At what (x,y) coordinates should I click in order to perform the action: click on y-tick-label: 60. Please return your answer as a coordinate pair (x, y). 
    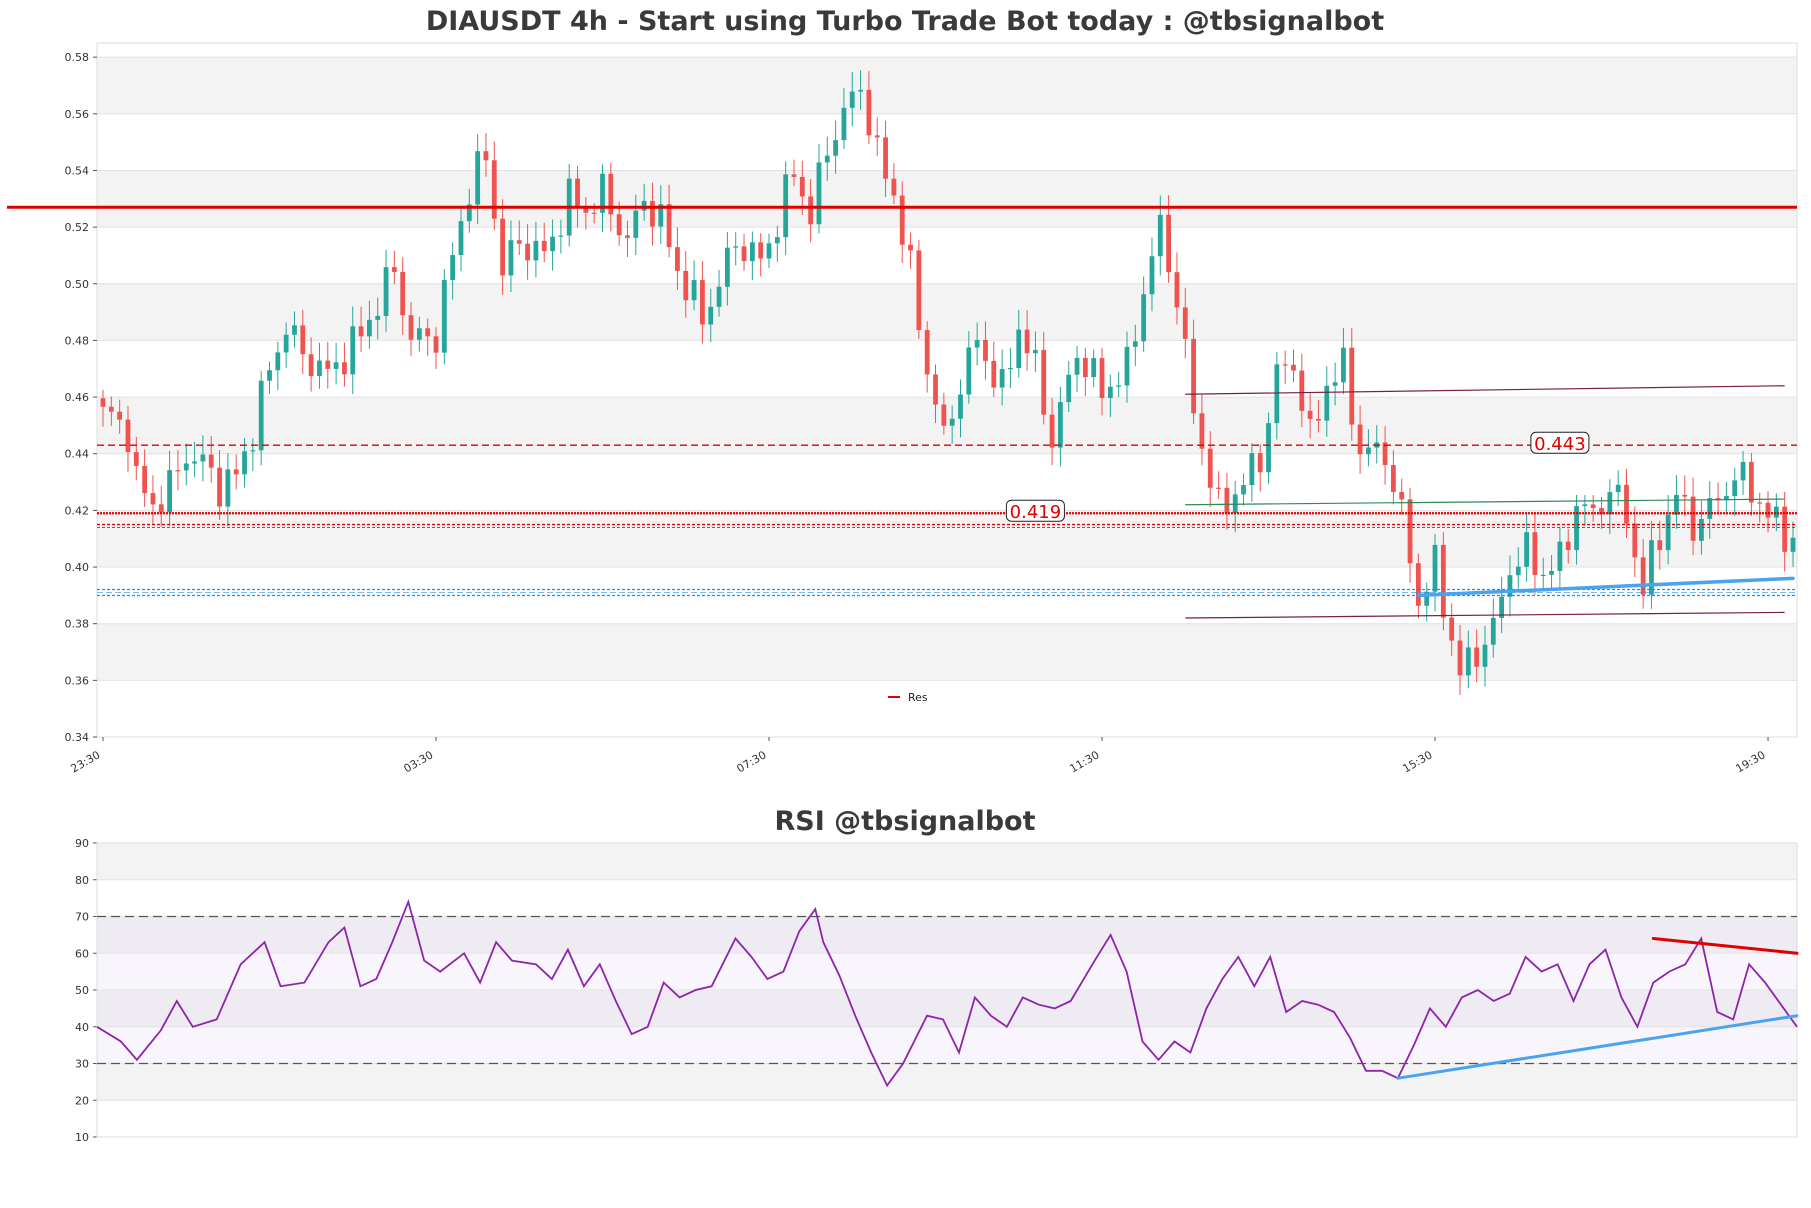
    Looking at the image, I should click on (82, 953).